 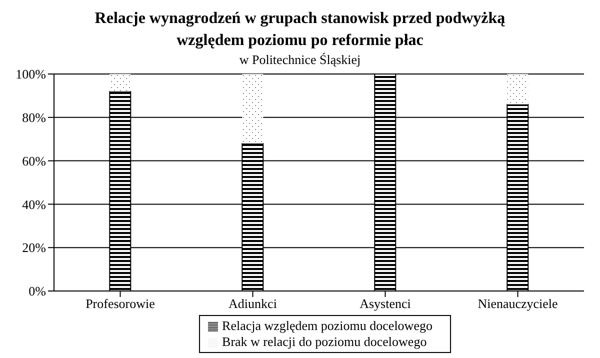 What do you see at coordinates (253, 304) in the screenshot?
I see `x-tick-label: Adiunkci` at bounding box center [253, 304].